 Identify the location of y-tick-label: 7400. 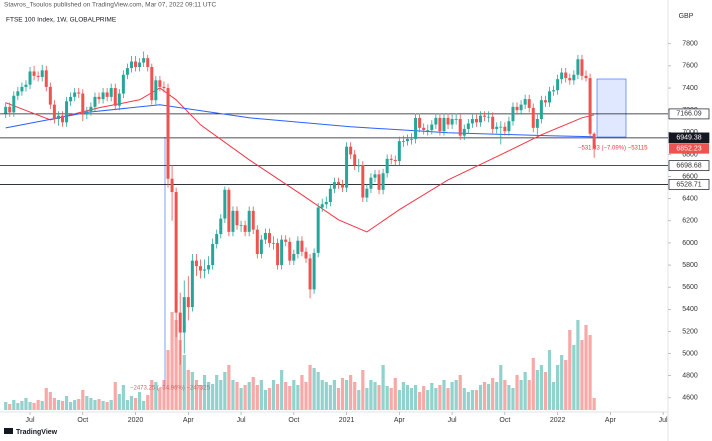
(690, 88).